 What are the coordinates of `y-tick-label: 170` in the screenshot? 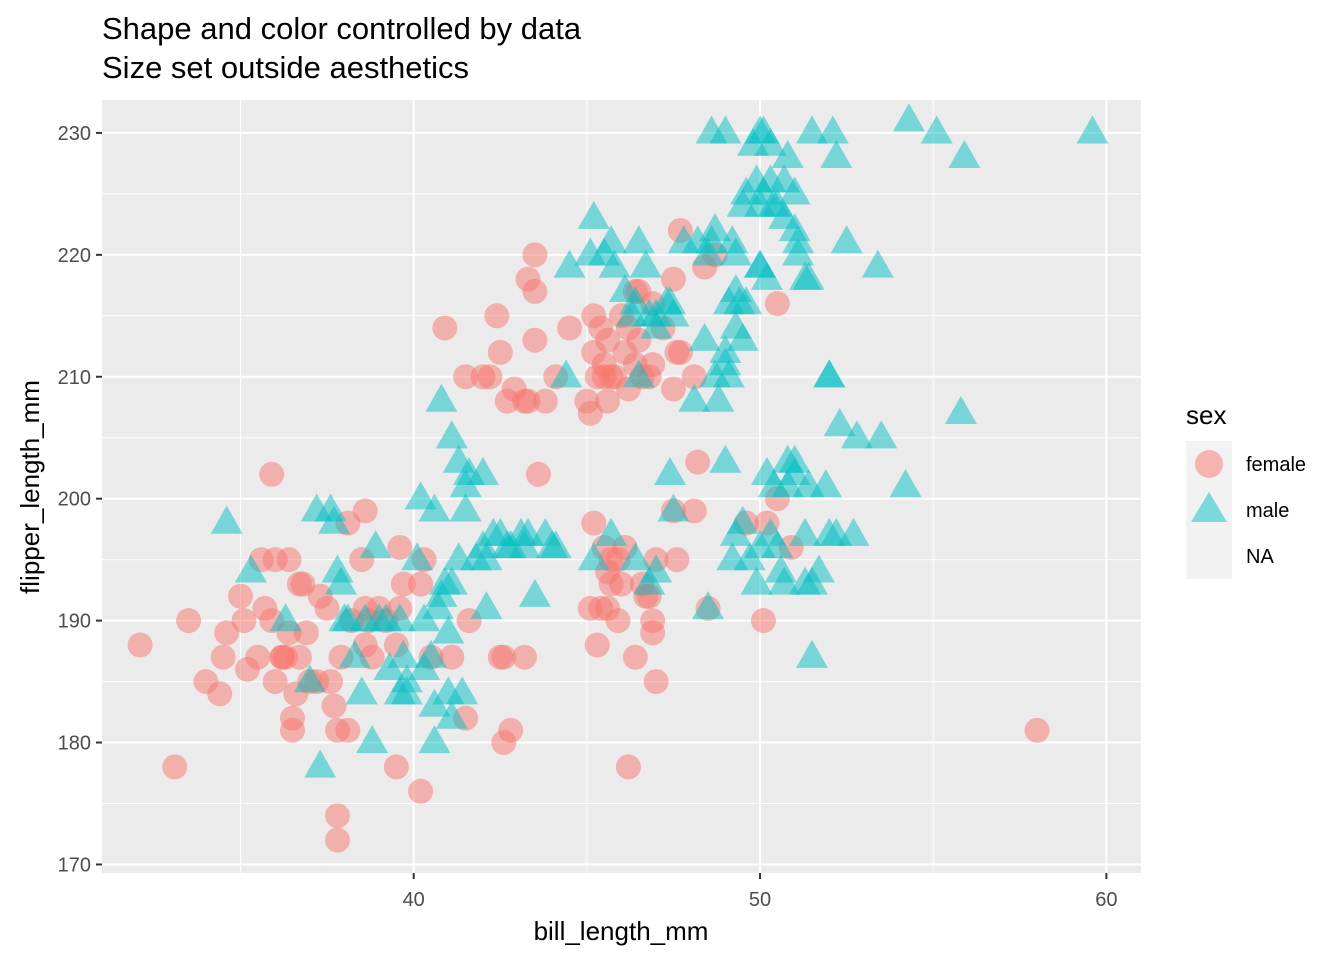 It's located at (74, 865).